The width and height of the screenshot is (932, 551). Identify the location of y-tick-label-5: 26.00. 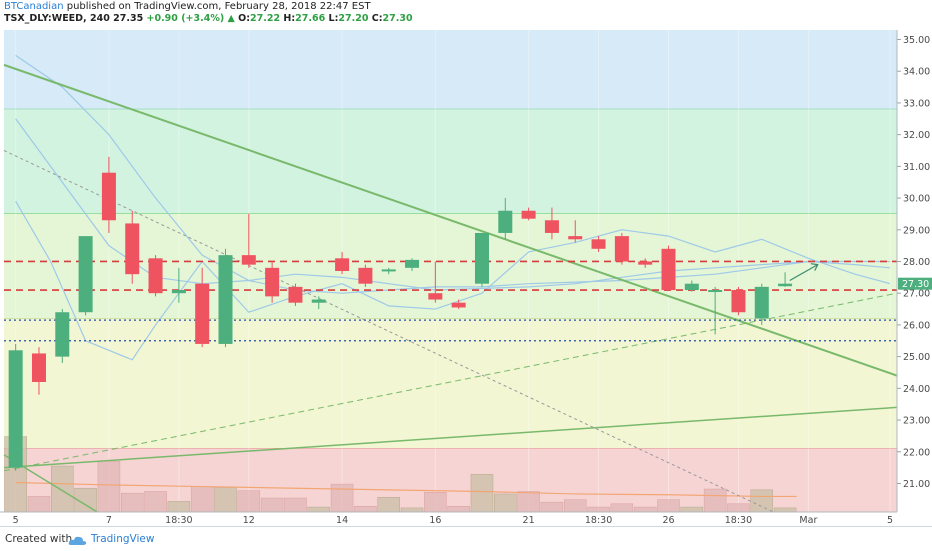
(916, 325).